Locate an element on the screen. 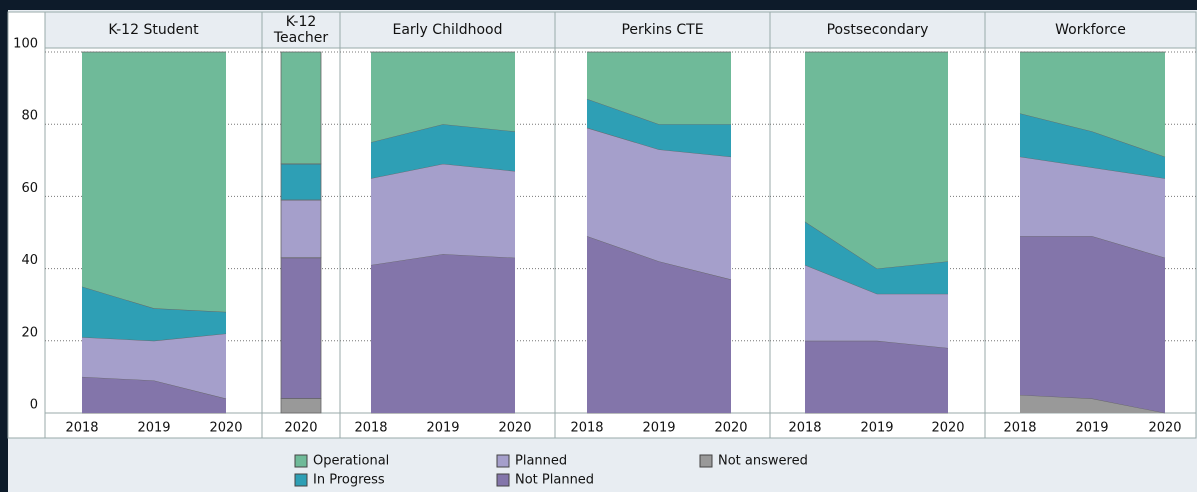 This screenshot has width=1197, height=492. panel-title-box: Postsecondary is located at coordinates (877, 30).